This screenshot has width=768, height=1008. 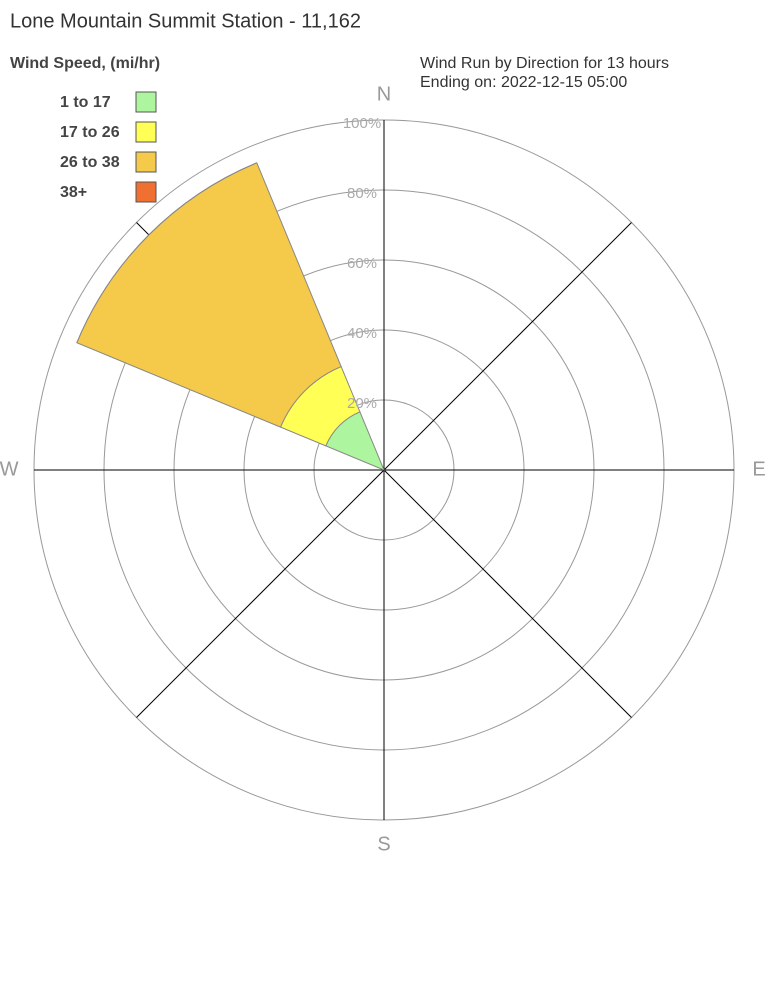 What do you see at coordinates (362, 403) in the screenshot?
I see `r-tick-label: 20%` at bounding box center [362, 403].